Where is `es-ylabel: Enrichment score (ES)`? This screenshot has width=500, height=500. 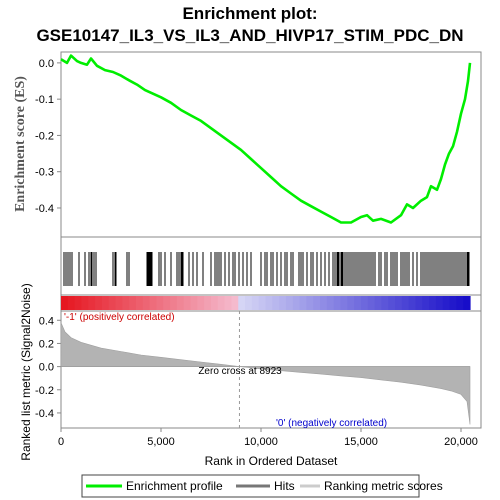
es-ylabel: Enrichment score (ES) is located at coordinates (20, 144).